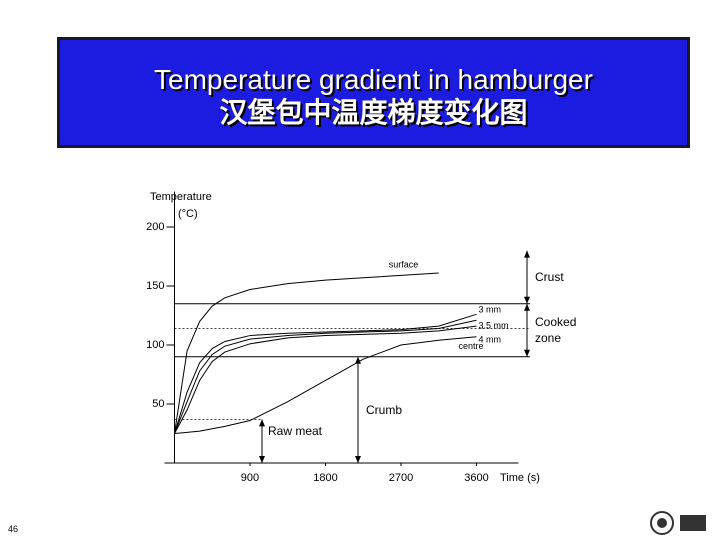  What do you see at coordinates (678, 523) in the screenshot?
I see `logo` at bounding box center [678, 523].